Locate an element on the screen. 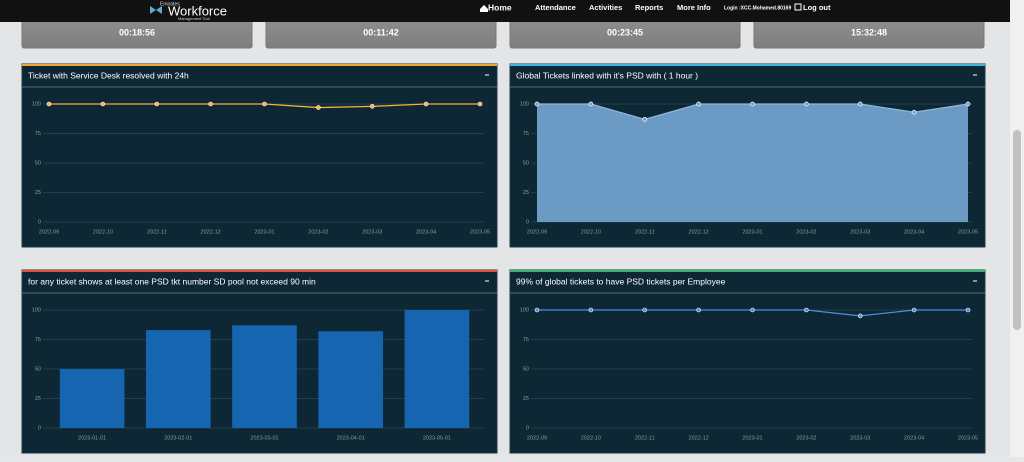 The height and width of the screenshot is (462, 1024). scroll-thumb is located at coordinates (1017, 230).